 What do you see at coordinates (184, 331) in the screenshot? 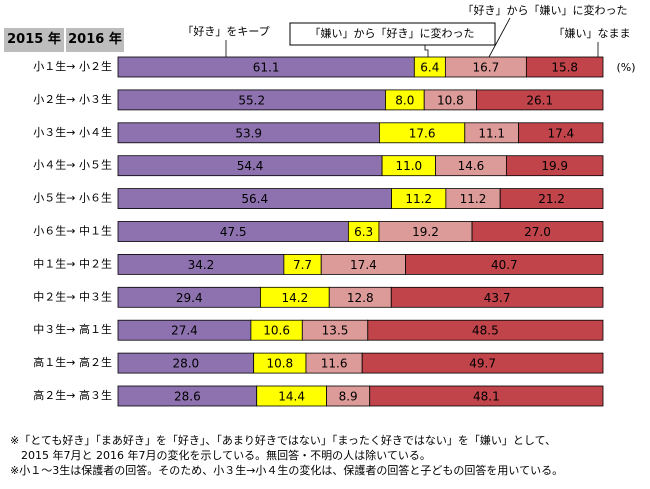
I see `data-label: 27.4` at bounding box center [184, 331].